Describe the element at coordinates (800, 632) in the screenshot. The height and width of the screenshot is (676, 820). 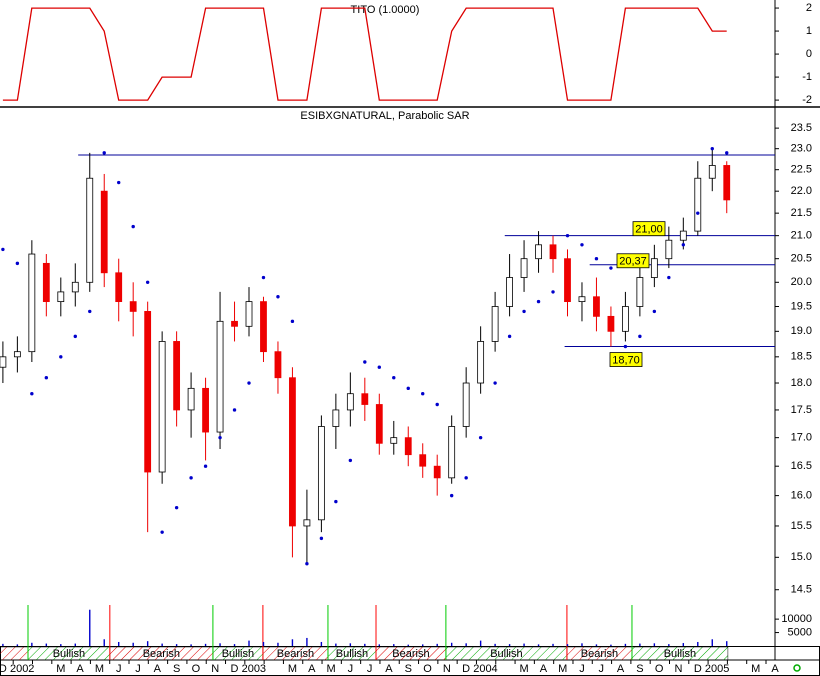
I see `y-tick-label: 5000` at that location.